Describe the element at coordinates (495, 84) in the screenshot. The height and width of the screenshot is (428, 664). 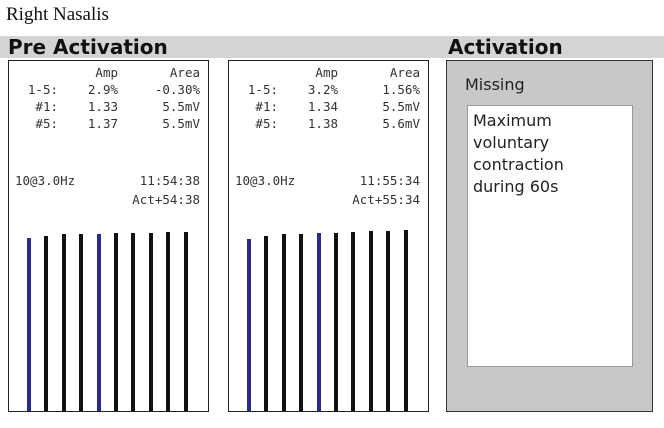
I see `missing-label: Missing` at that location.